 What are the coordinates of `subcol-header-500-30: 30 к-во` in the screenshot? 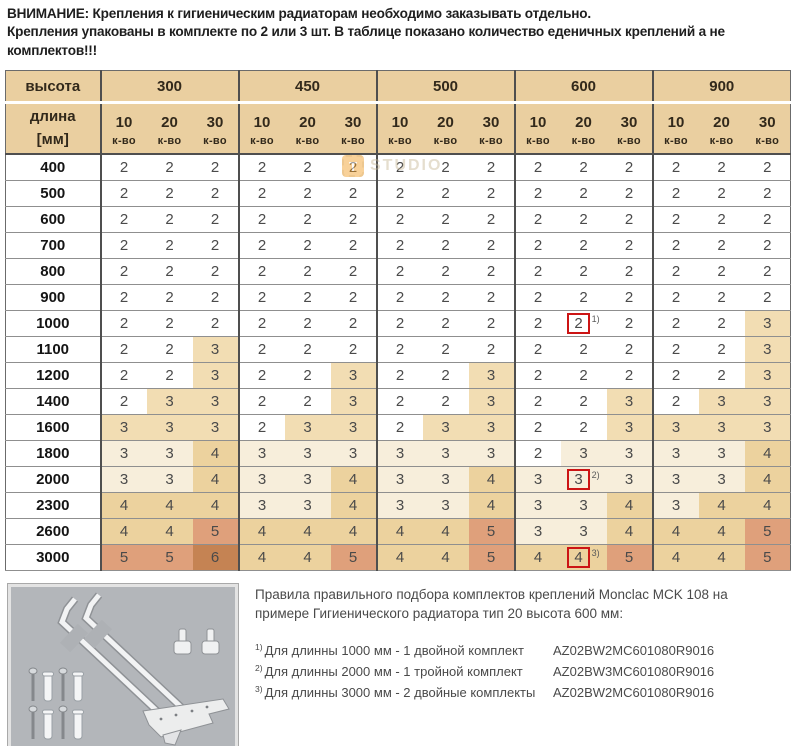 It's located at (491, 129).